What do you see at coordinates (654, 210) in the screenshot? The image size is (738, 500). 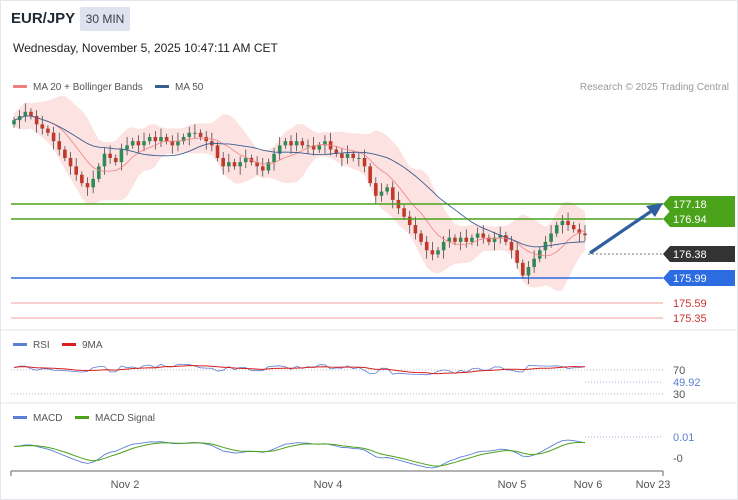 I see `forecast-arrow-head` at bounding box center [654, 210].